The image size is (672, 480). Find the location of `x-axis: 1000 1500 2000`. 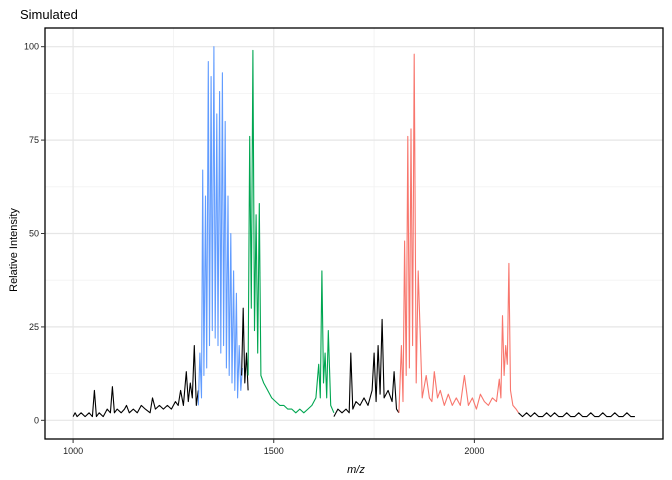

x-axis: 1000 1500 2000 is located at coordinates (273, 447).